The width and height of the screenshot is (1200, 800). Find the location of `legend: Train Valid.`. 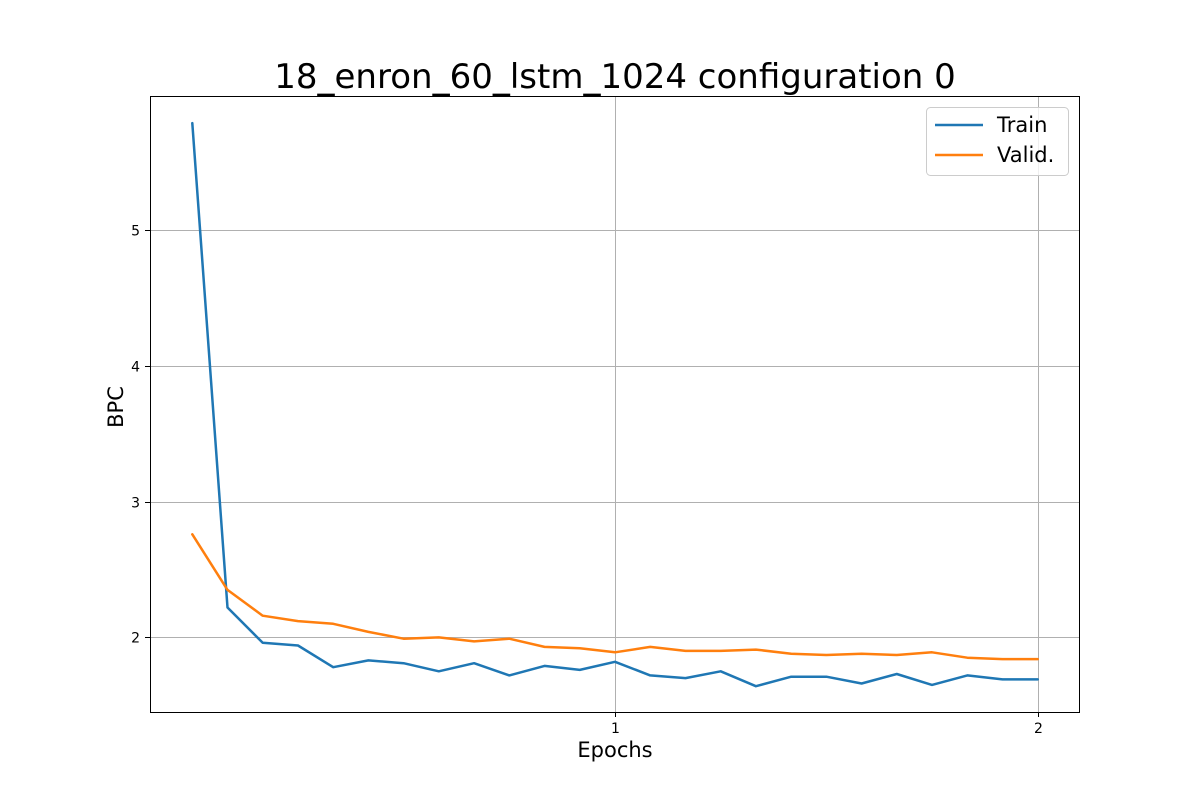

legend: Train Valid. is located at coordinates (997, 141).